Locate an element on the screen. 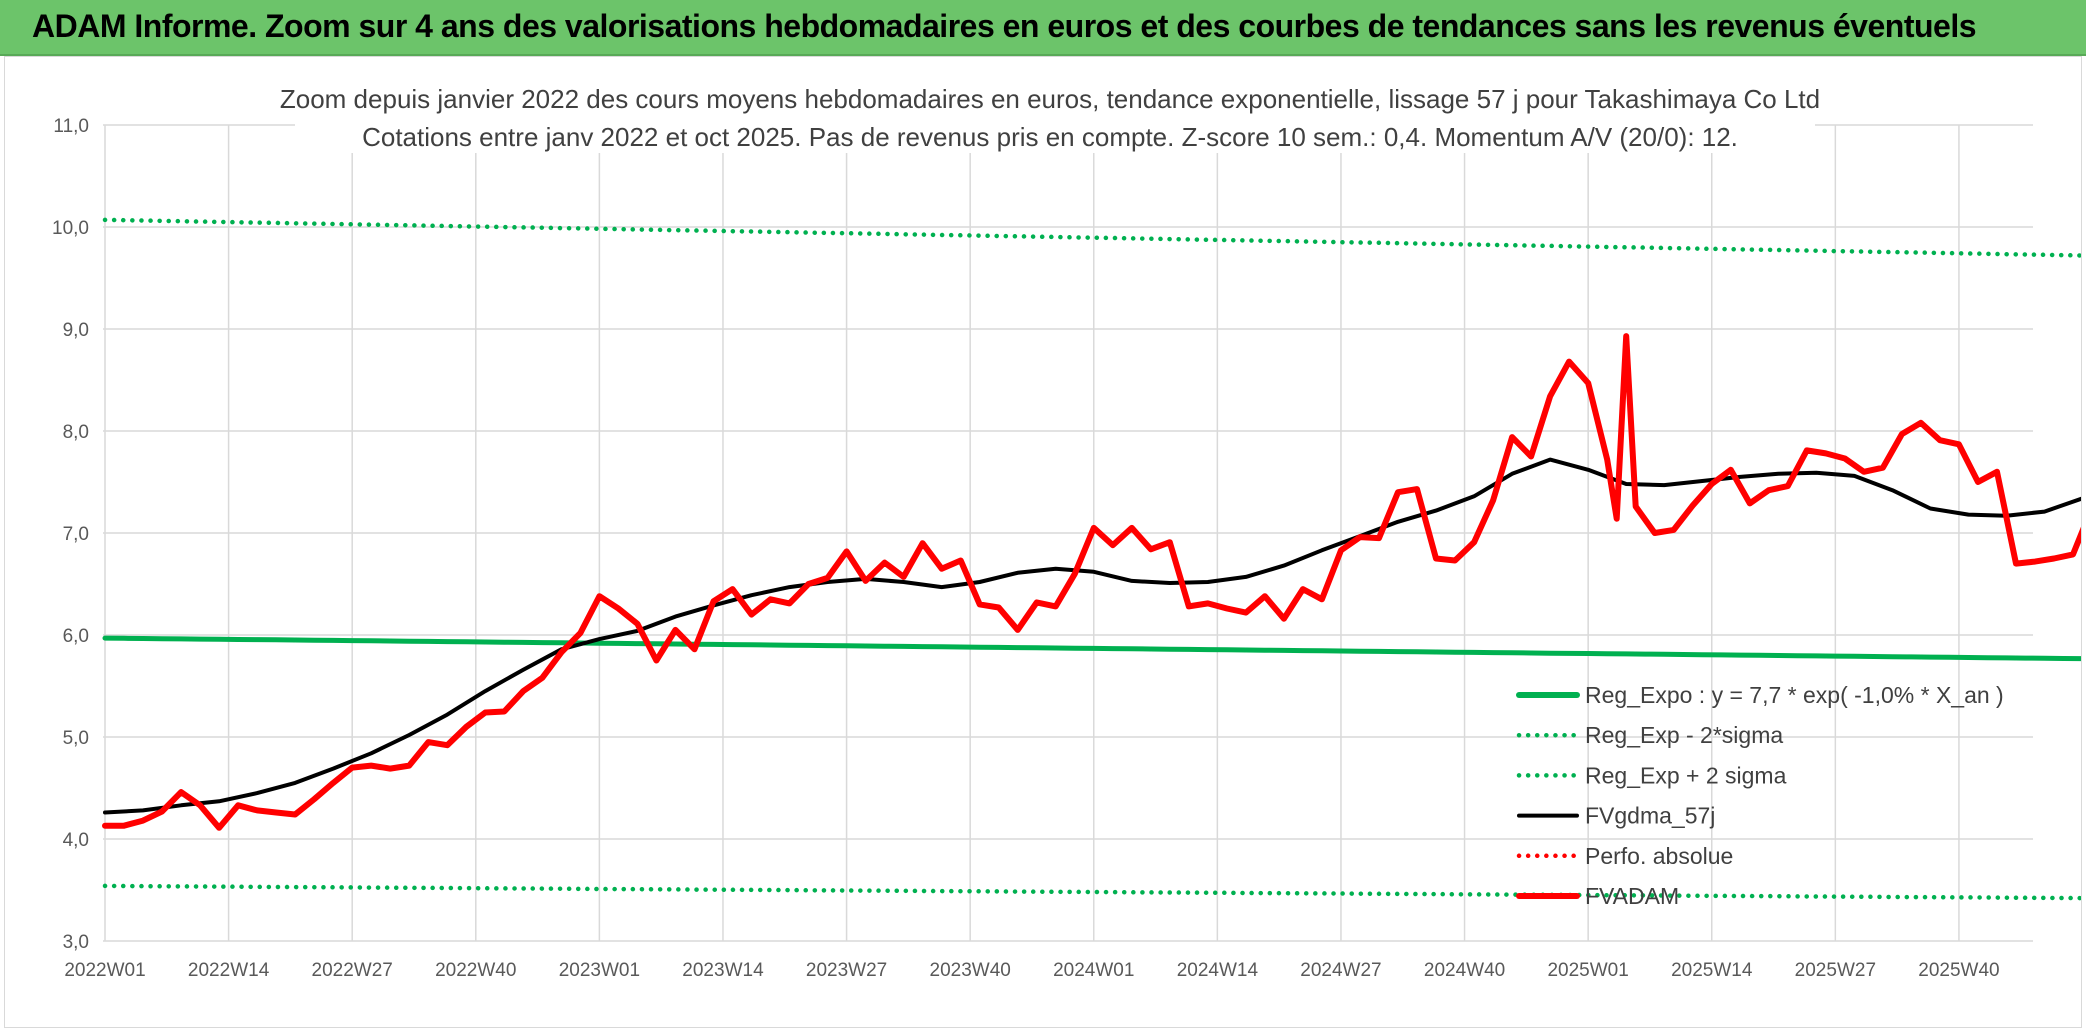 The width and height of the screenshot is (2086, 1031). y-tick-label: 5,0 is located at coordinates (76, 738).